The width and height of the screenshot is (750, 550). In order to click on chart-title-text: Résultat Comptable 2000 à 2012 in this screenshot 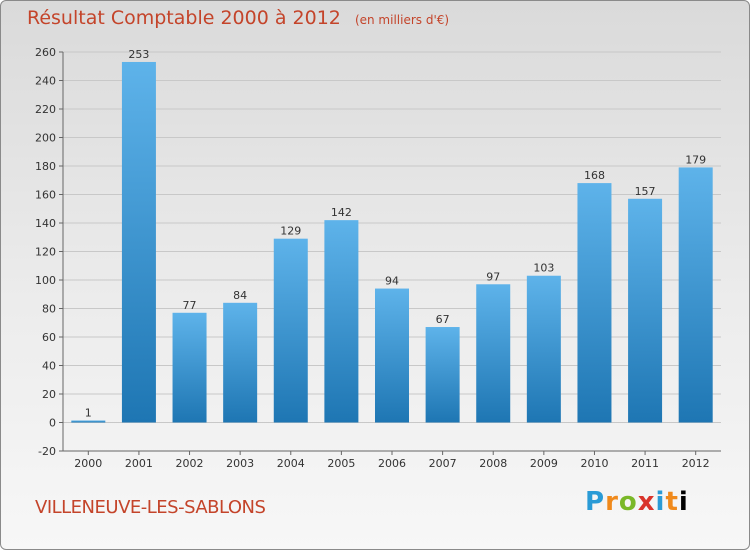, I will do `click(184, 18)`.